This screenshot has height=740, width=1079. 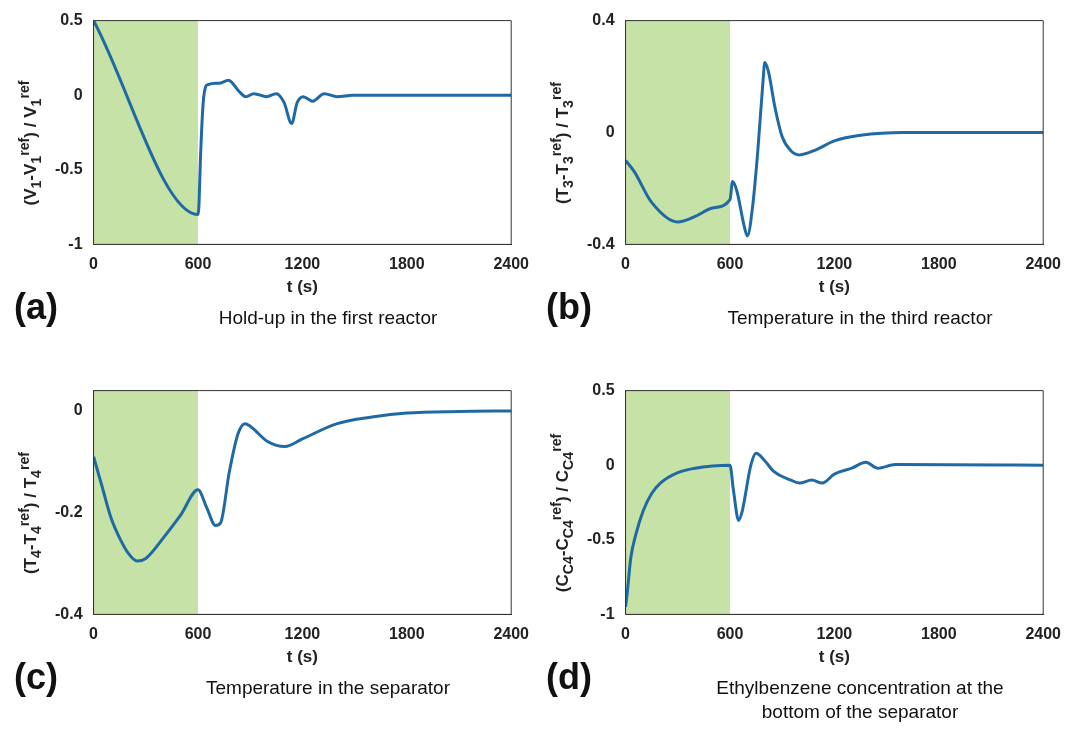 What do you see at coordinates (328, 318) in the screenshot?
I see `text: Hold-up in the first reactor` at bounding box center [328, 318].